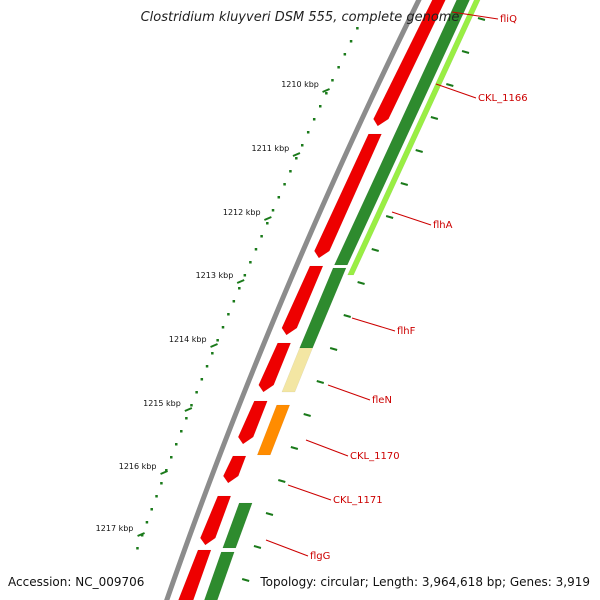  What do you see at coordinates (375, 456) in the screenshot?
I see `gene-CKL_1170: CKL_1170` at bounding box center [375, 456].